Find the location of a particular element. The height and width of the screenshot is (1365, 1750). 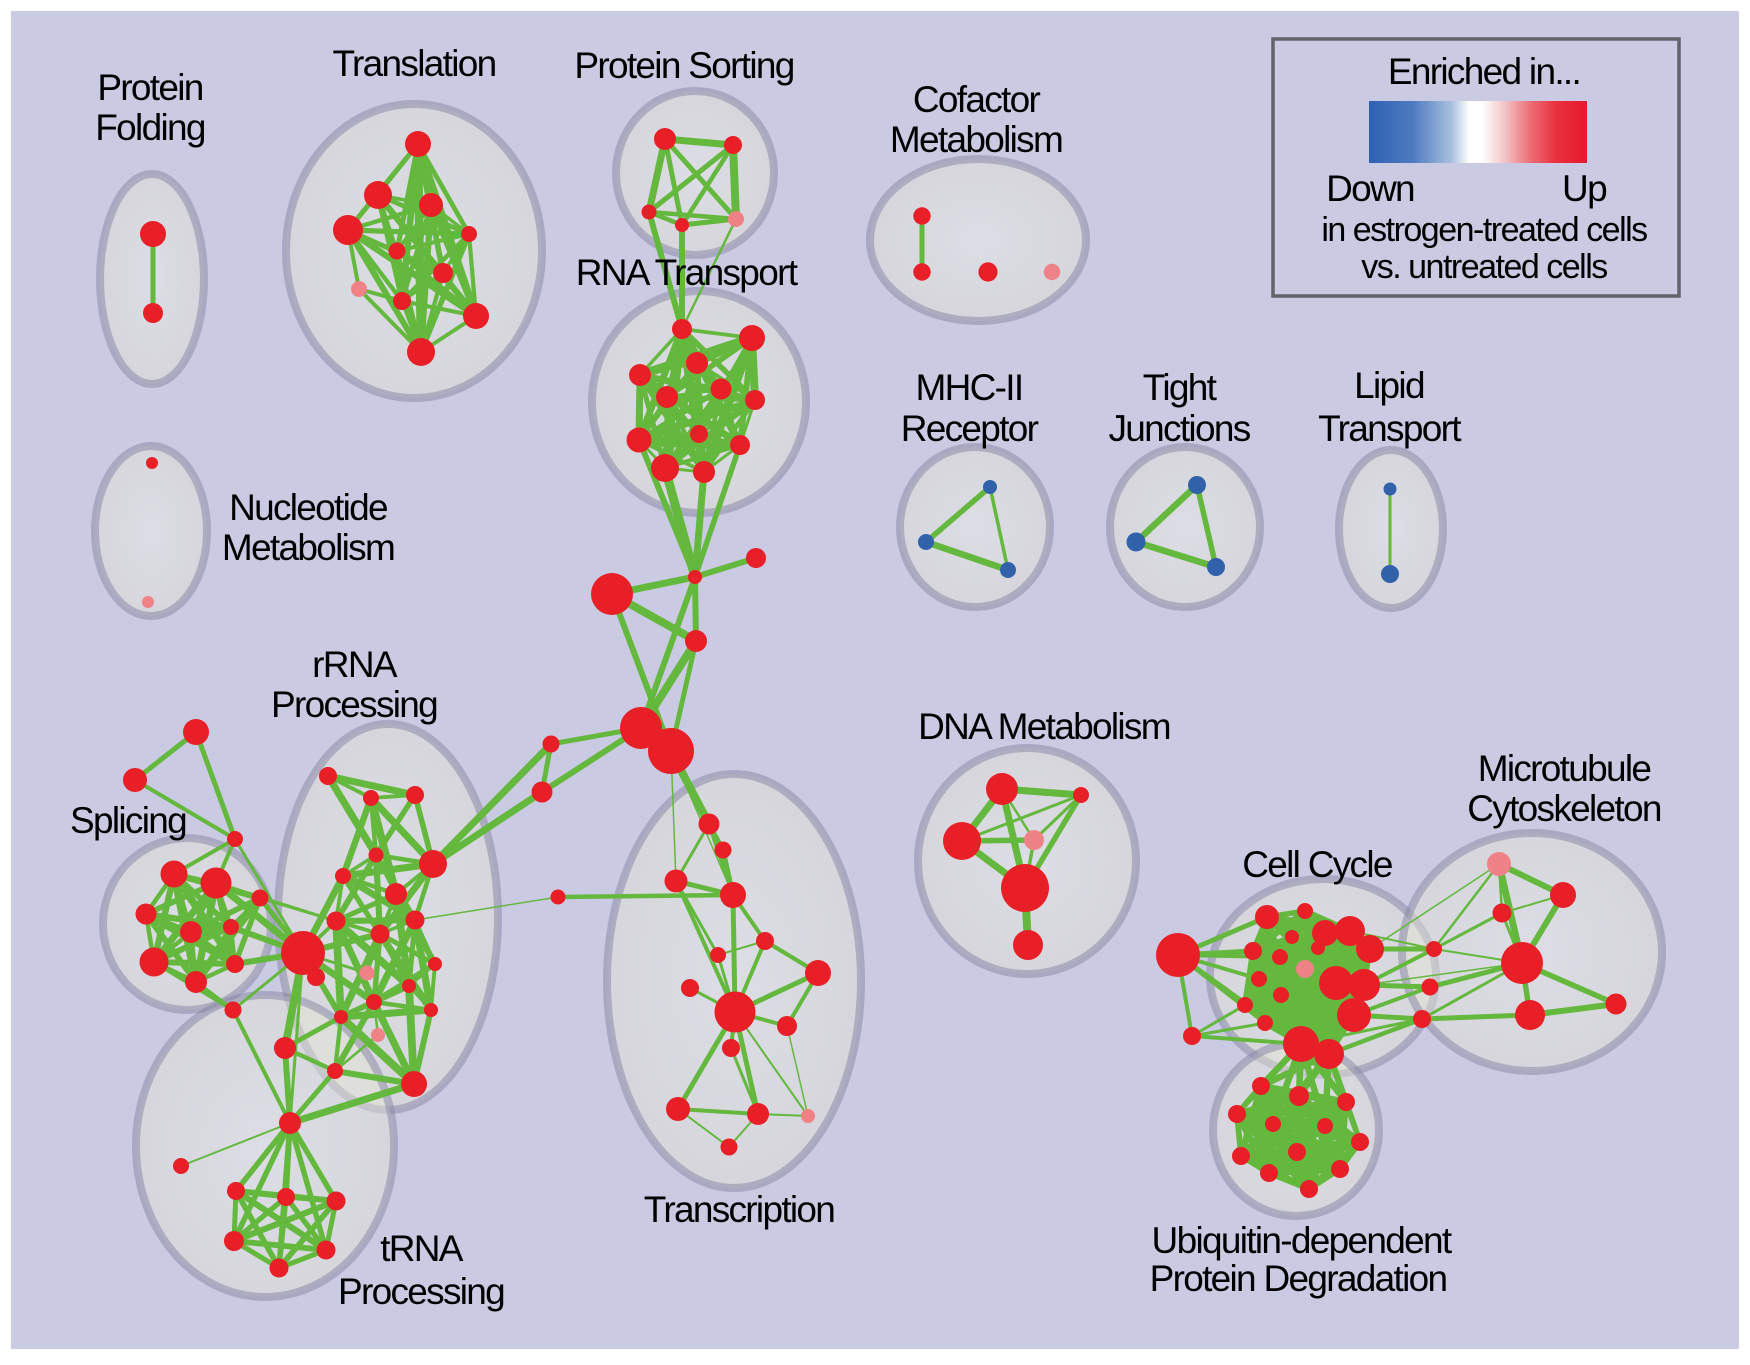

svg-text: Transport is located at coordinates (1390, 428).